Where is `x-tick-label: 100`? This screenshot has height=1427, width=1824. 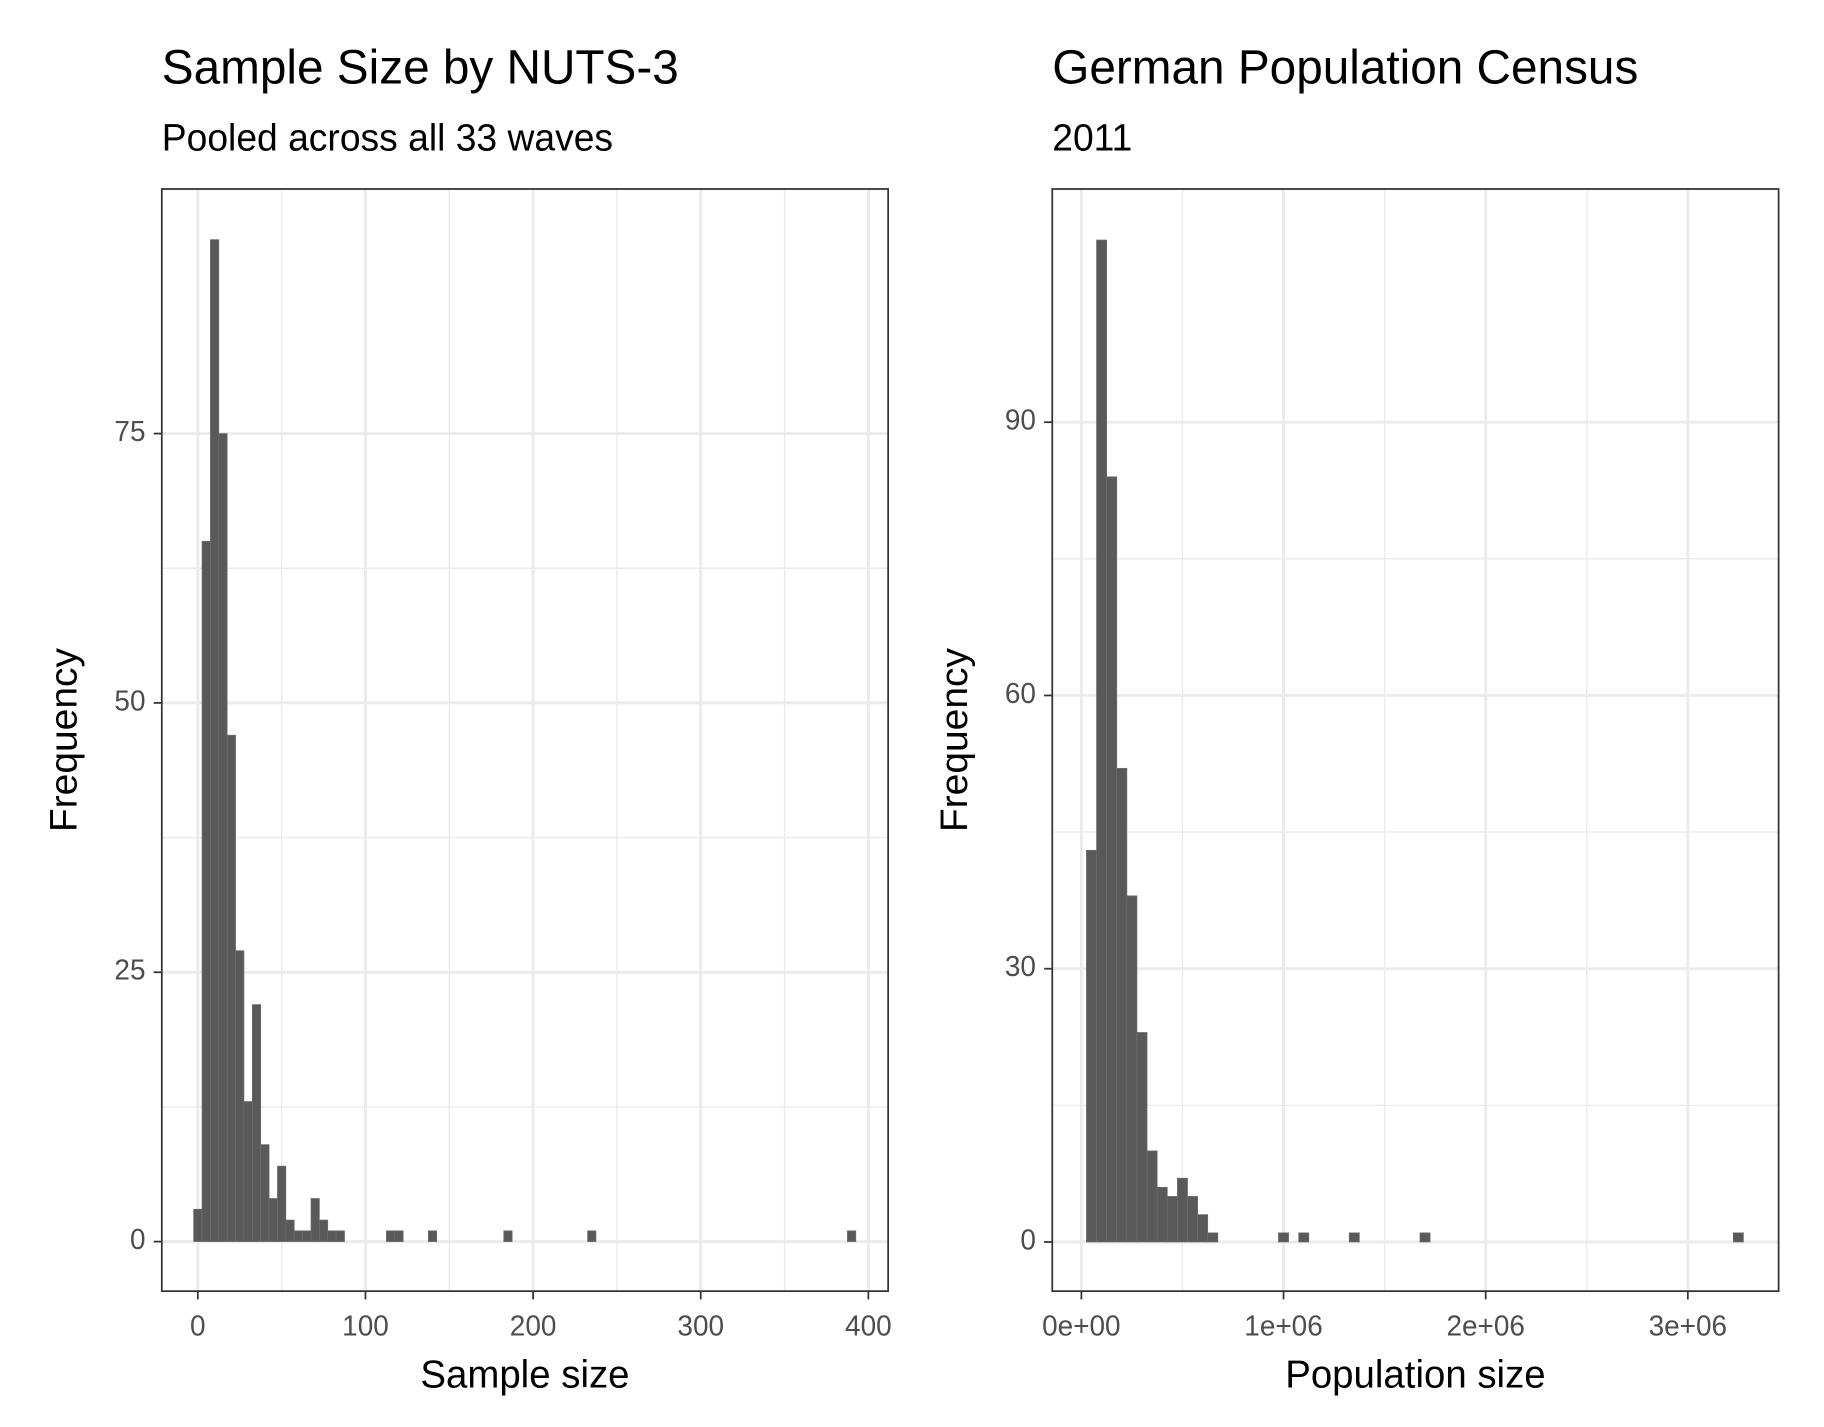
x-tick-label: 100 is located at coordinates (365, 1325).